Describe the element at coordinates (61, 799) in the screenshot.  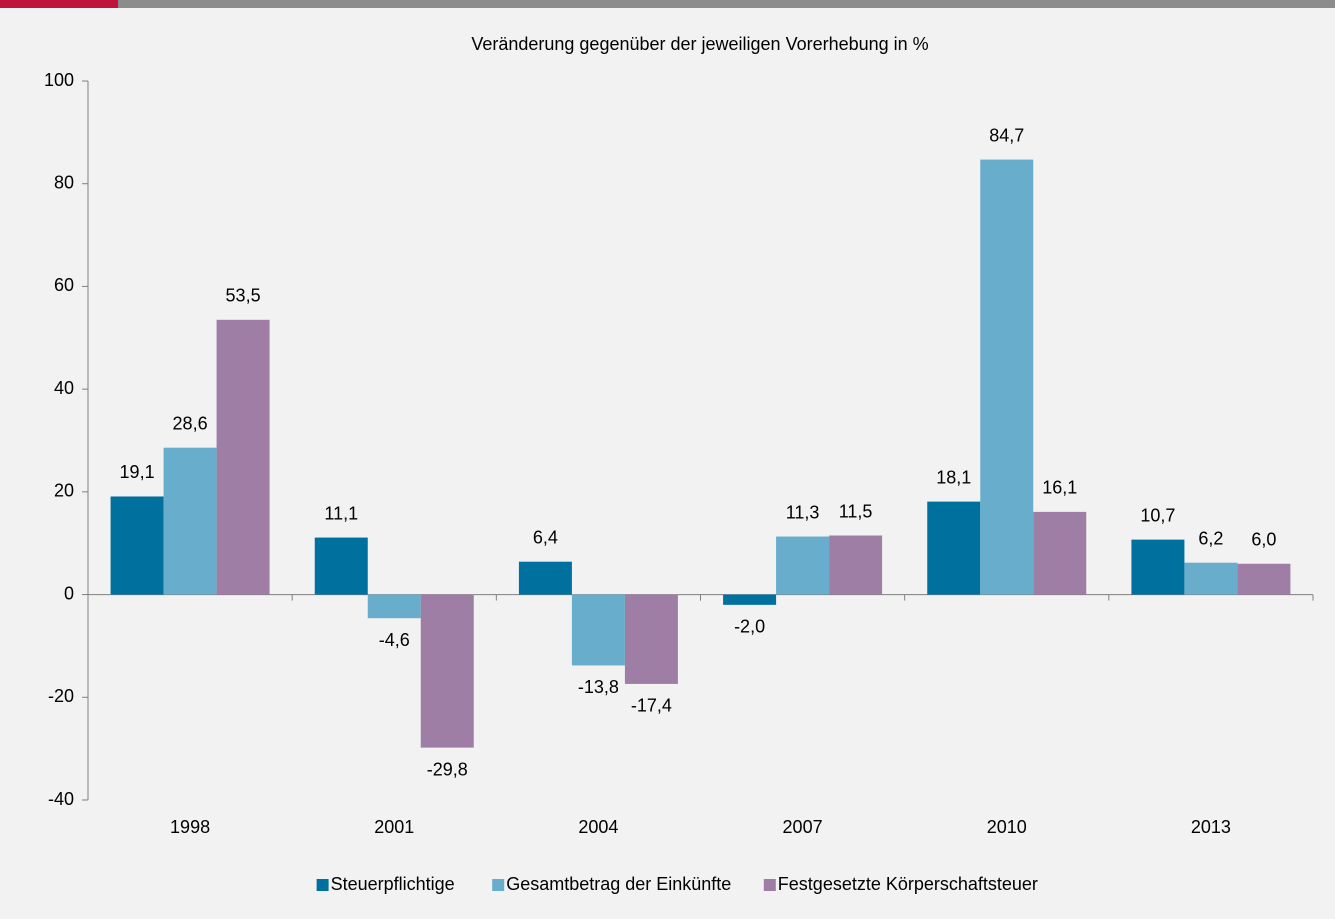
I see `y-tick-label: -40` at that location.